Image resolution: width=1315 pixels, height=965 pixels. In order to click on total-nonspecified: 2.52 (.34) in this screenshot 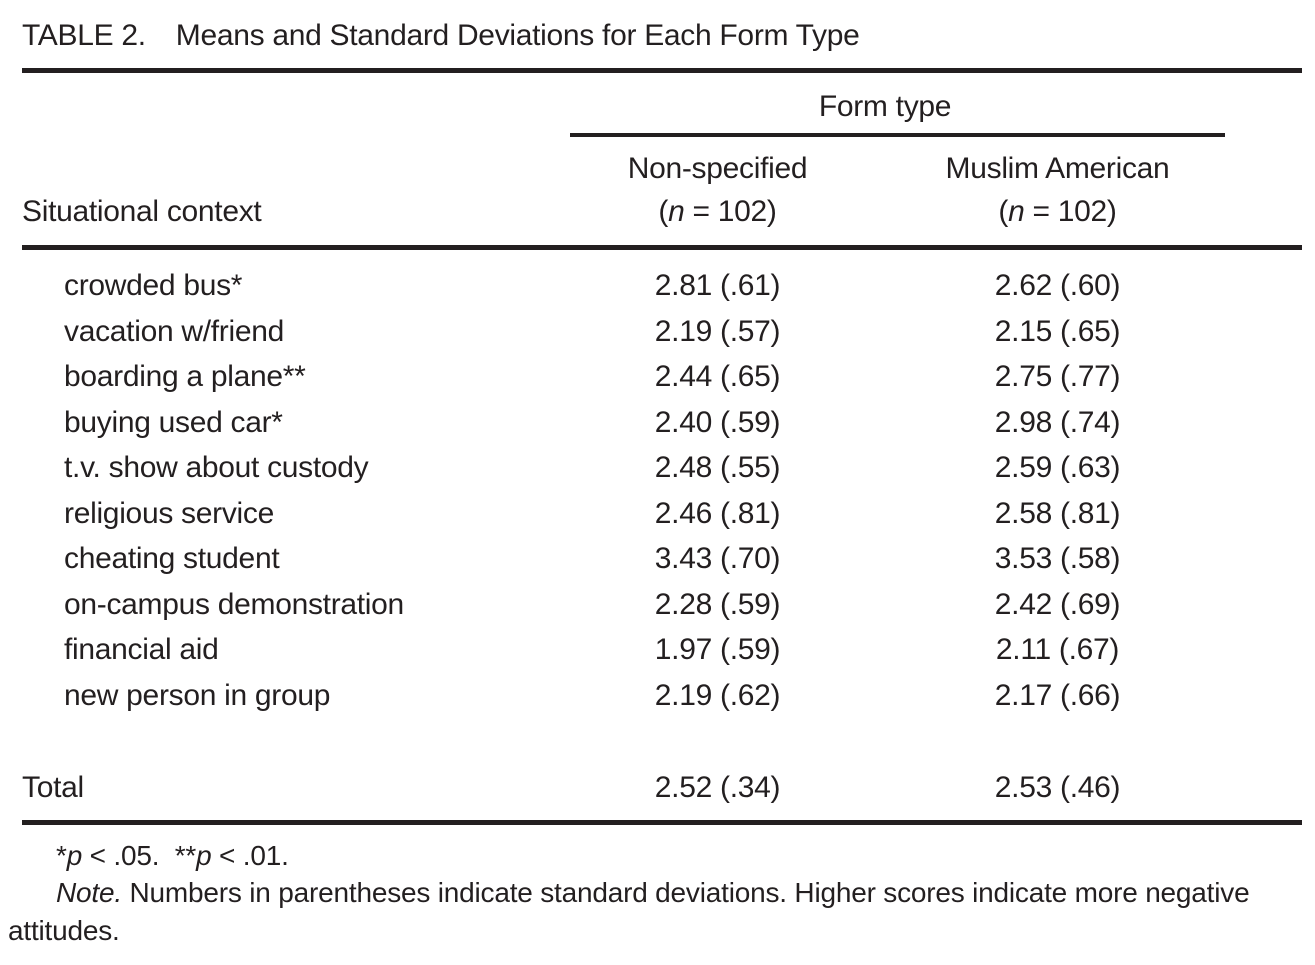, I will do `click(717, 787)`.